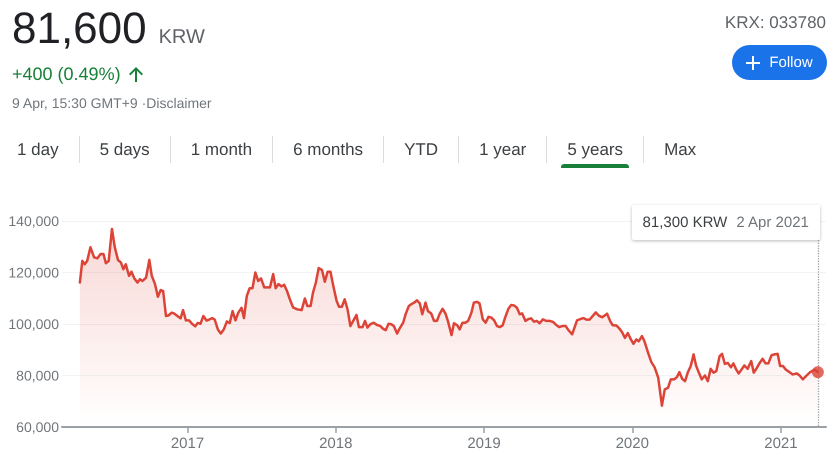  I want to click on text: 1 month, so click(221, 149).